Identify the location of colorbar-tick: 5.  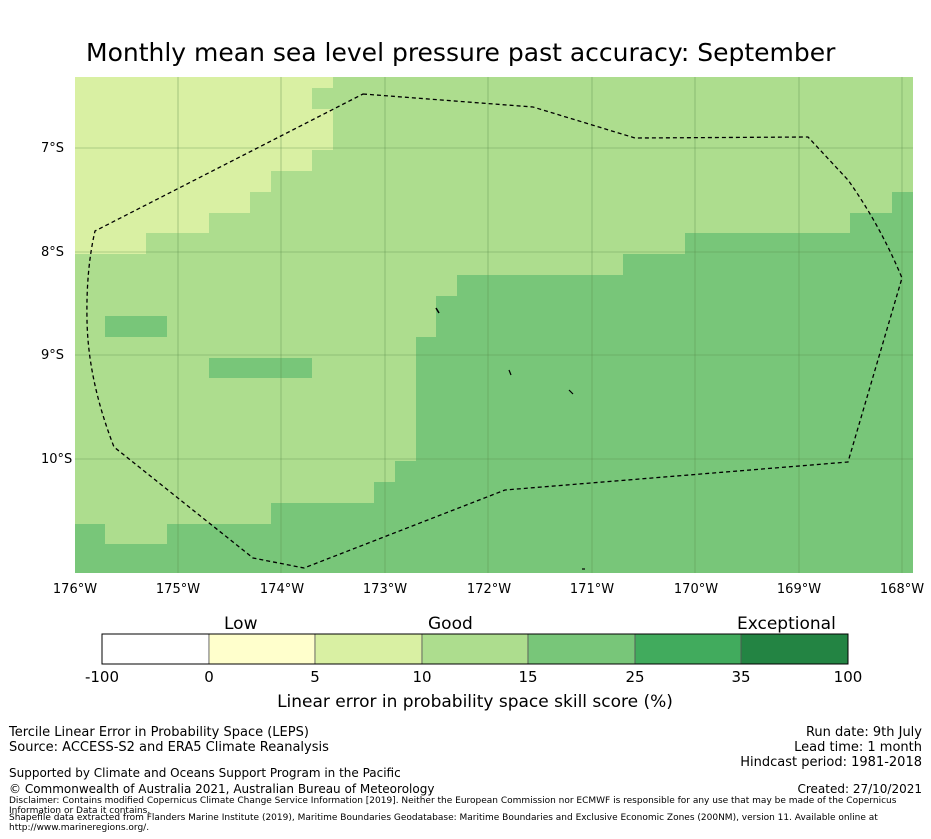
(315, 677).